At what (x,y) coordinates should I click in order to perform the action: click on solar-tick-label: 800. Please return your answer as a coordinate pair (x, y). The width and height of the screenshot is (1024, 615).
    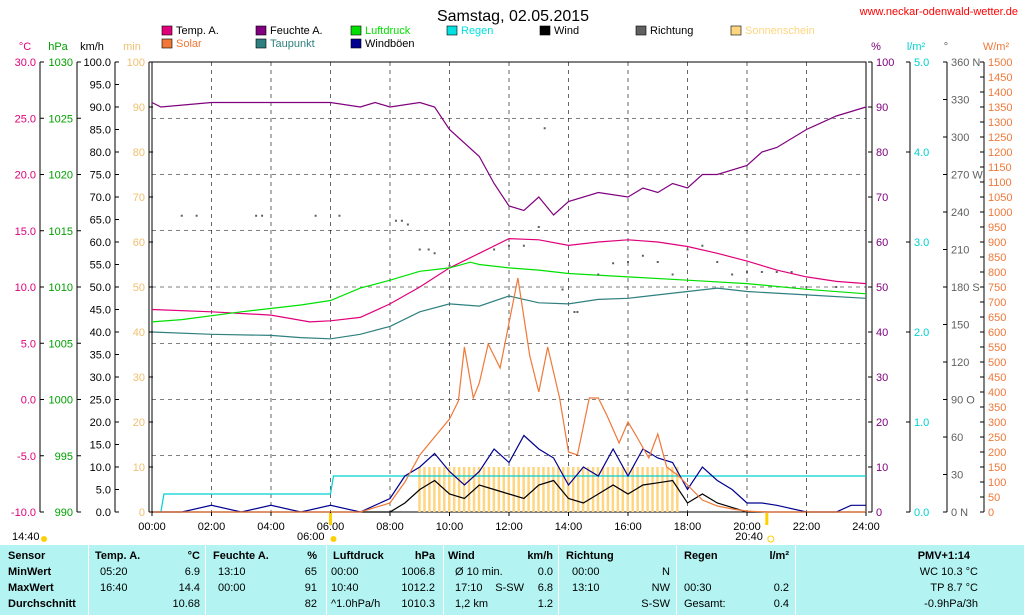
    Looking at the image, I should click on (997, 273).